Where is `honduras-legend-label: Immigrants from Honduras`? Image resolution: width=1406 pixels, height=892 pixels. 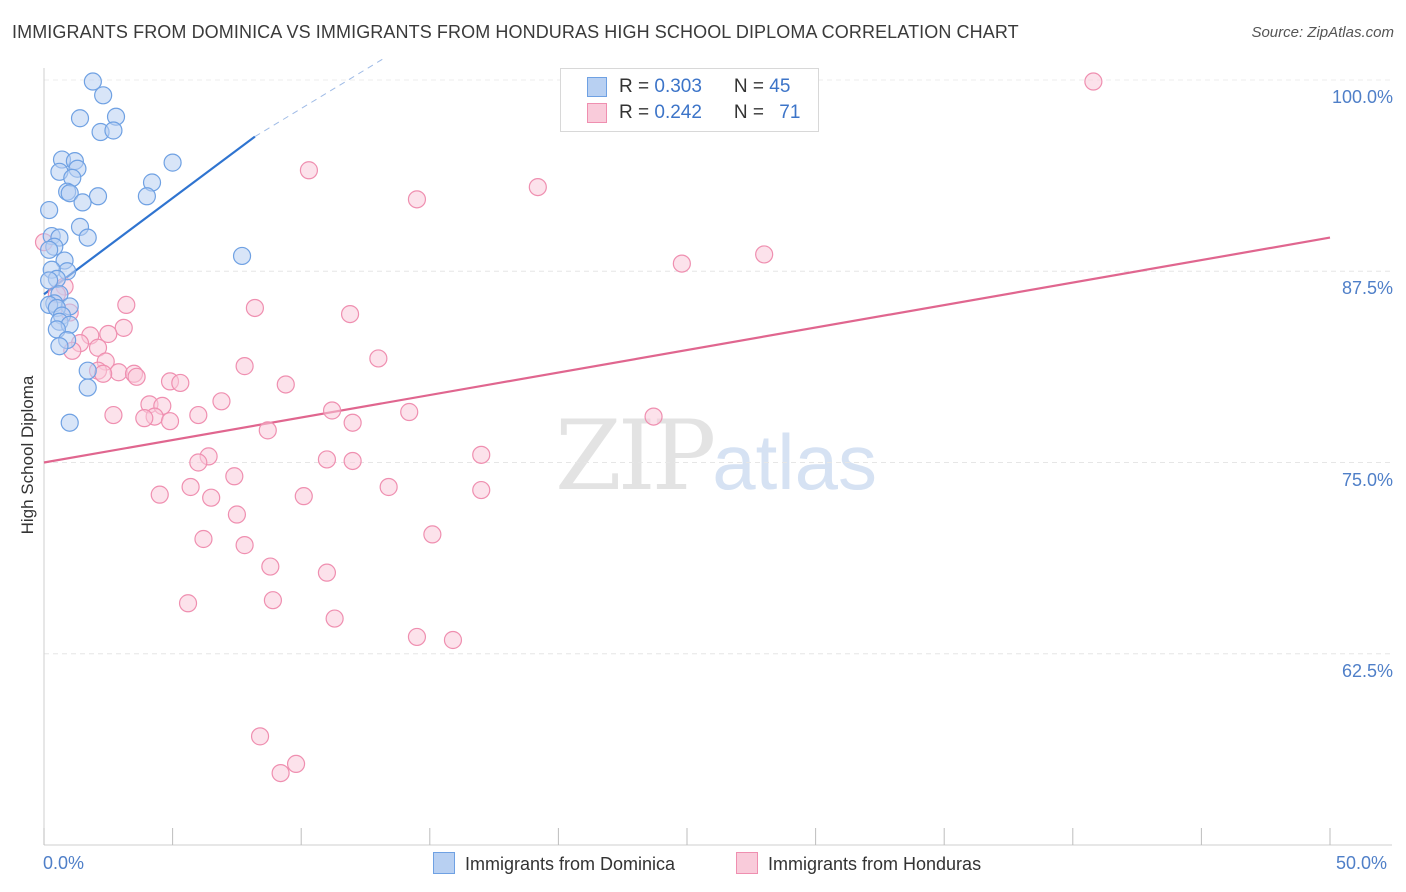
honduras-legend-label: Immigrants from Honduras is located at coordinates (875, 864).